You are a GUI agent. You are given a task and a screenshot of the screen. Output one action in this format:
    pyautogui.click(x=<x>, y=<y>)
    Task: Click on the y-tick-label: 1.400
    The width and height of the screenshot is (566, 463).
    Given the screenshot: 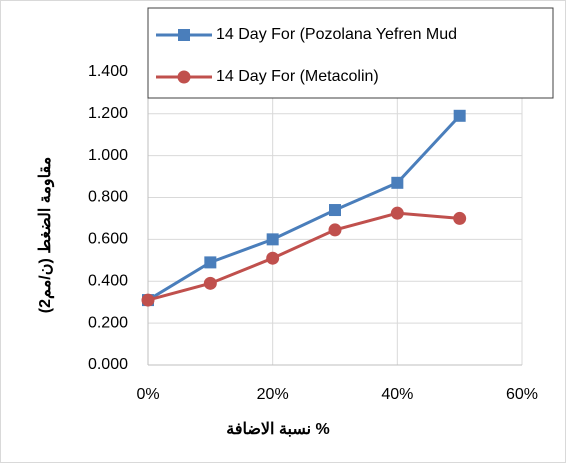 What is the action you would take?
    pyautogui.click(x=108, y=71)
    